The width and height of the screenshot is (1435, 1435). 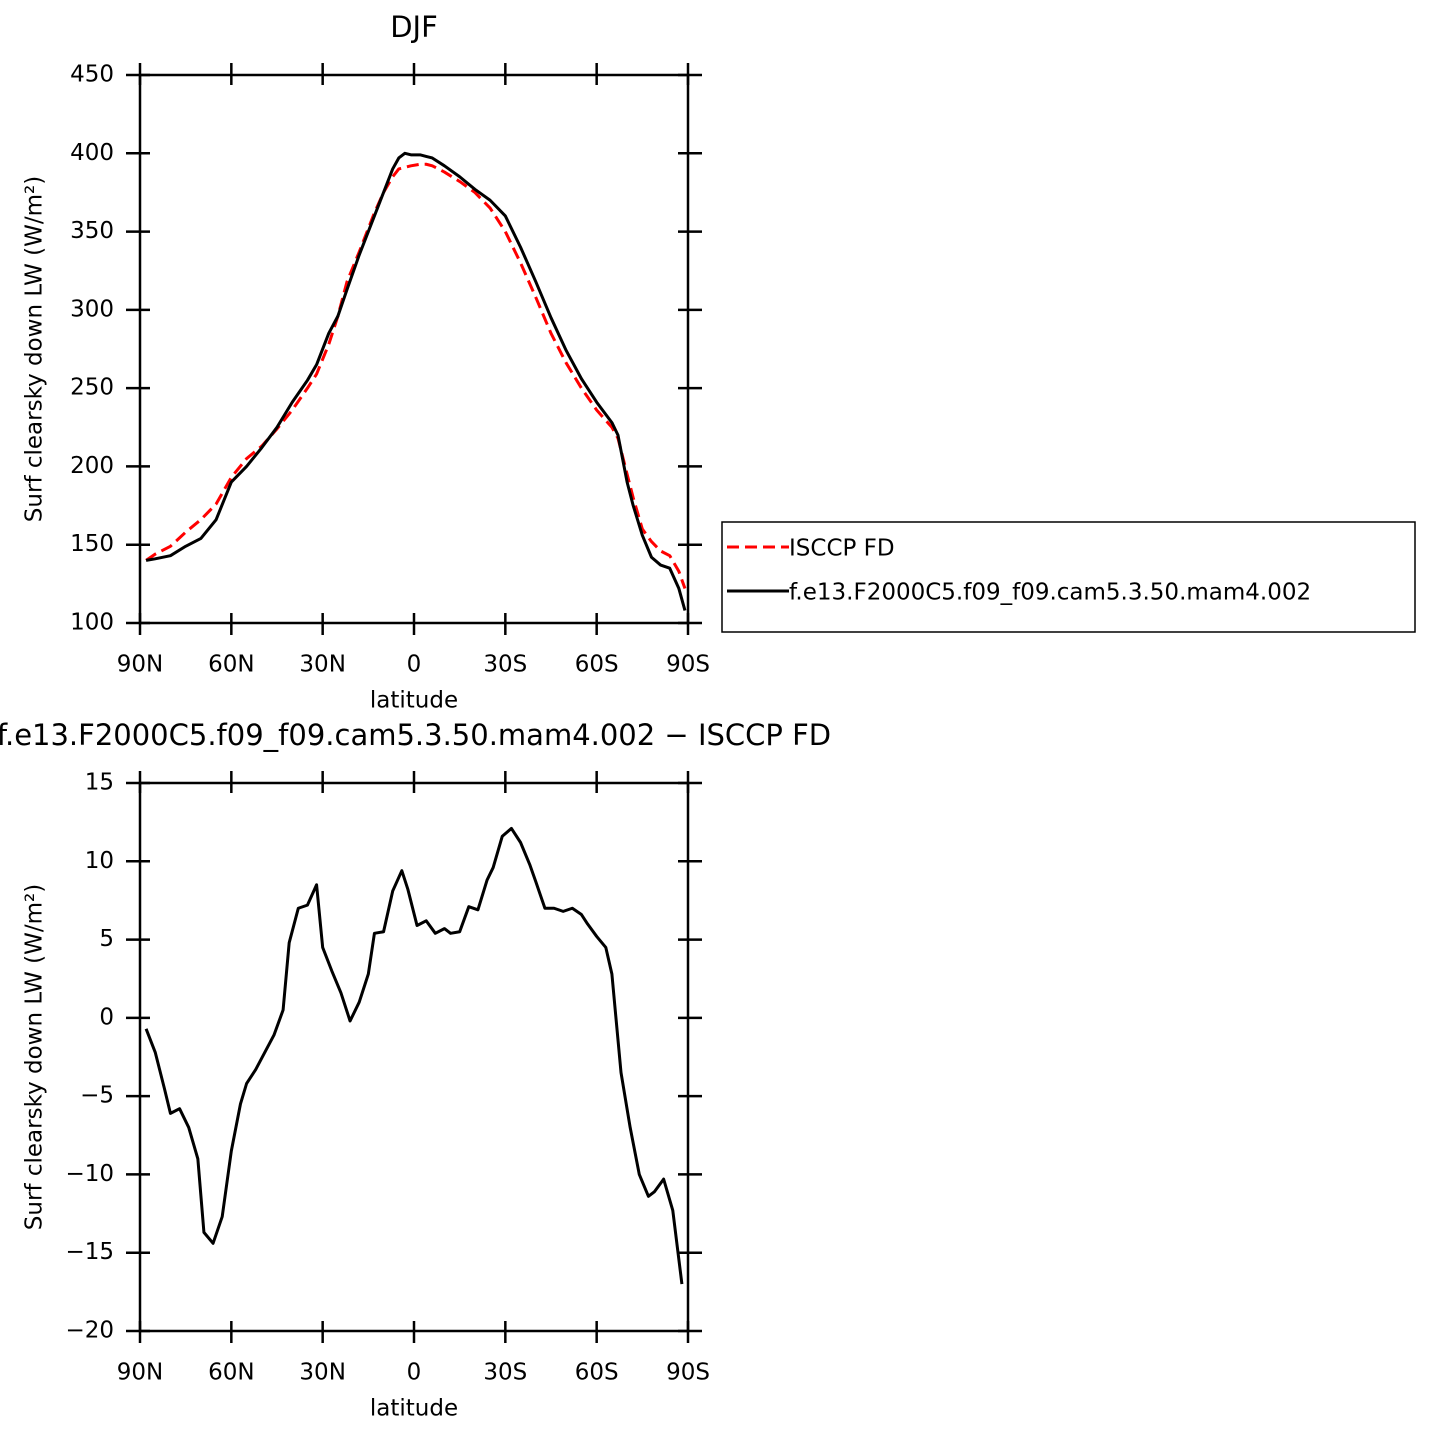 What do you see at coordinates (92, 466) in the screenshot?
I see `y-tick-label: 200` at bounding box center [92, 466].